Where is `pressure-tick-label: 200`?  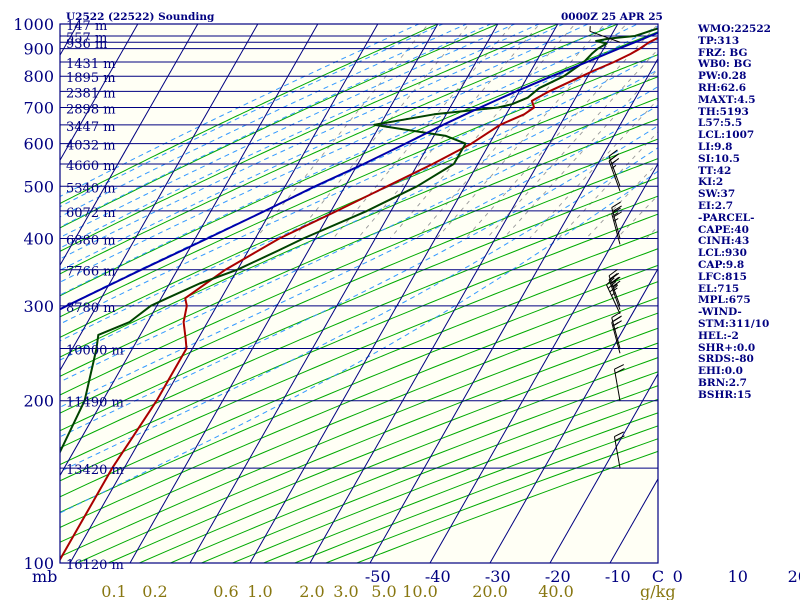
pressure-tick-label: 200 is located at coordinates (38, 401).